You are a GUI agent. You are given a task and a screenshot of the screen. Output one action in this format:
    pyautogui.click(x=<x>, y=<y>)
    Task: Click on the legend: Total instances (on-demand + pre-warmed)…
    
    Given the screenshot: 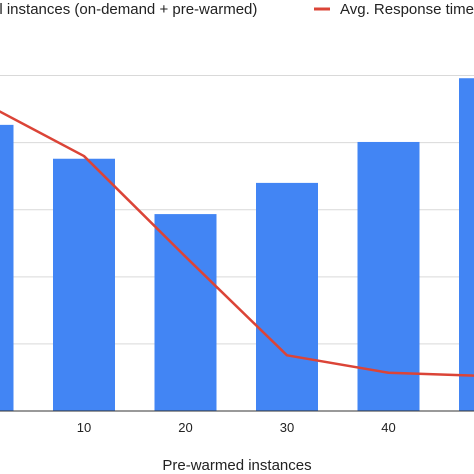 What is the action you would take?
    pyautogui.click(x=237, y=9)
    